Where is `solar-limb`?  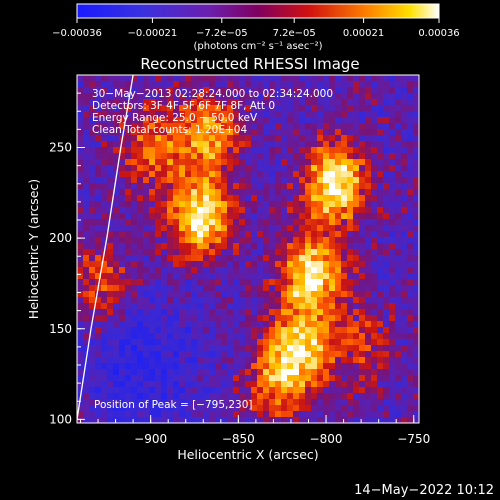 solar-limb is located at coordinates (105, 247).